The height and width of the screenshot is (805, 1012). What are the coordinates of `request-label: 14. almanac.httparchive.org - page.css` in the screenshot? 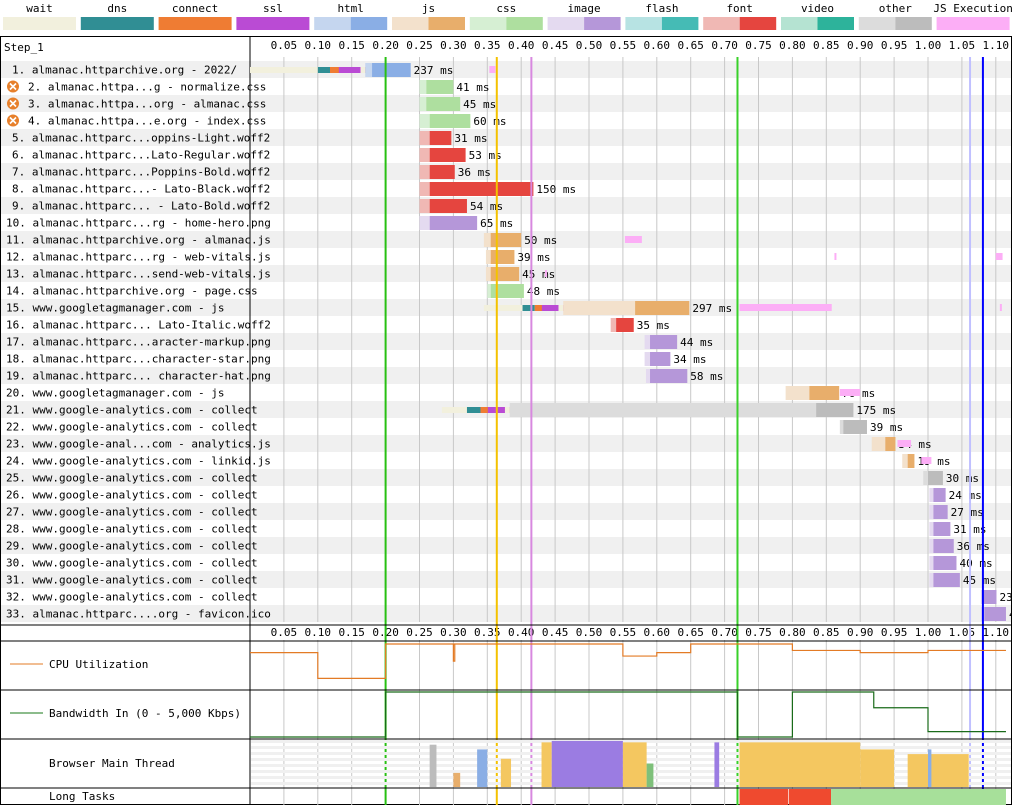 It's located at (132, 291).